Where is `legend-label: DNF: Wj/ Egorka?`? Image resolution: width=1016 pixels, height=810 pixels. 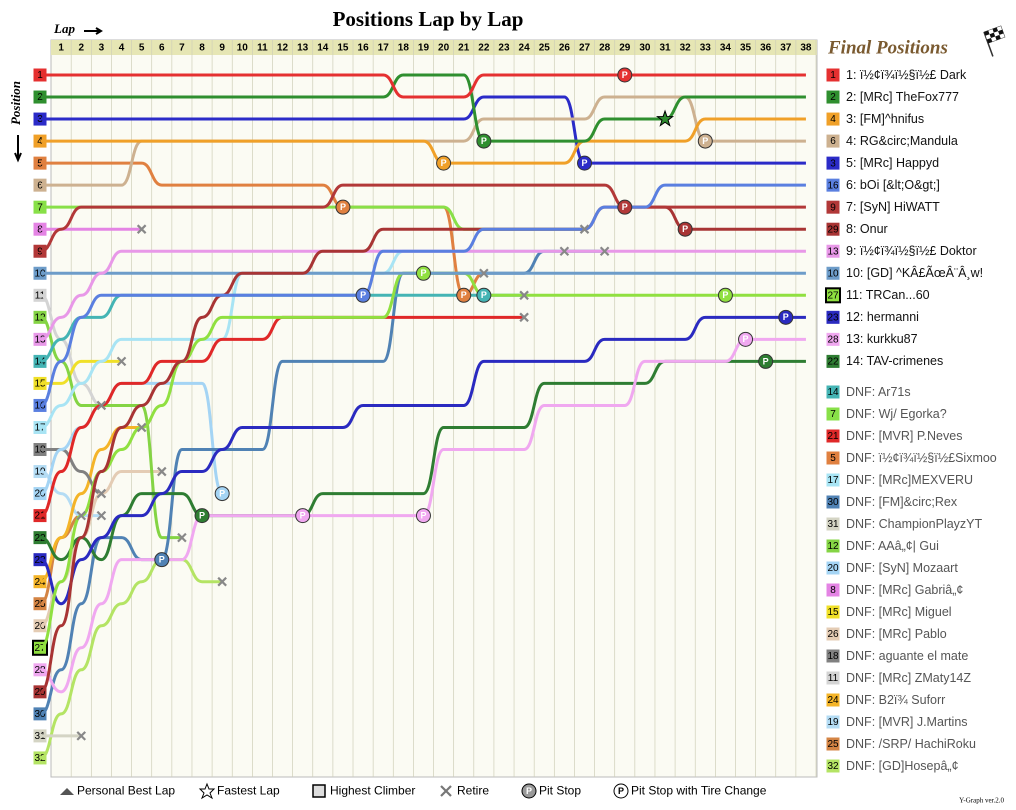 legend-label: DNF: Wj/ Egorka? is located at coordinates (896, 414).